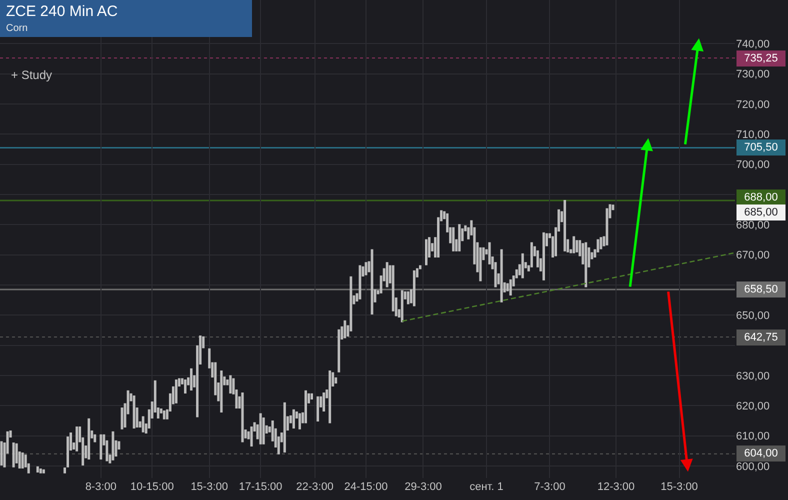 Image resolution: width=788 pixels, height=500 pixels. Describe the element at coordinates (753, 135) in the screenshot. I see `y-tick-label: 710,00` at that location.